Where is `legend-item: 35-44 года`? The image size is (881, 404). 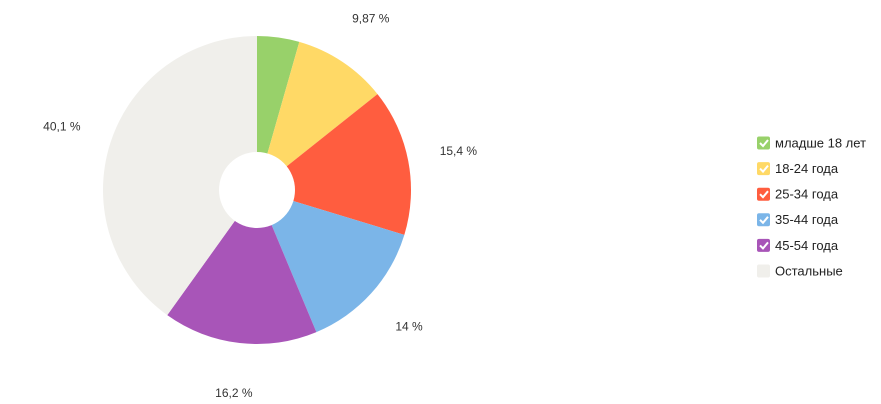
legend-item: 35-44 года is located at coordinates (798, 219).